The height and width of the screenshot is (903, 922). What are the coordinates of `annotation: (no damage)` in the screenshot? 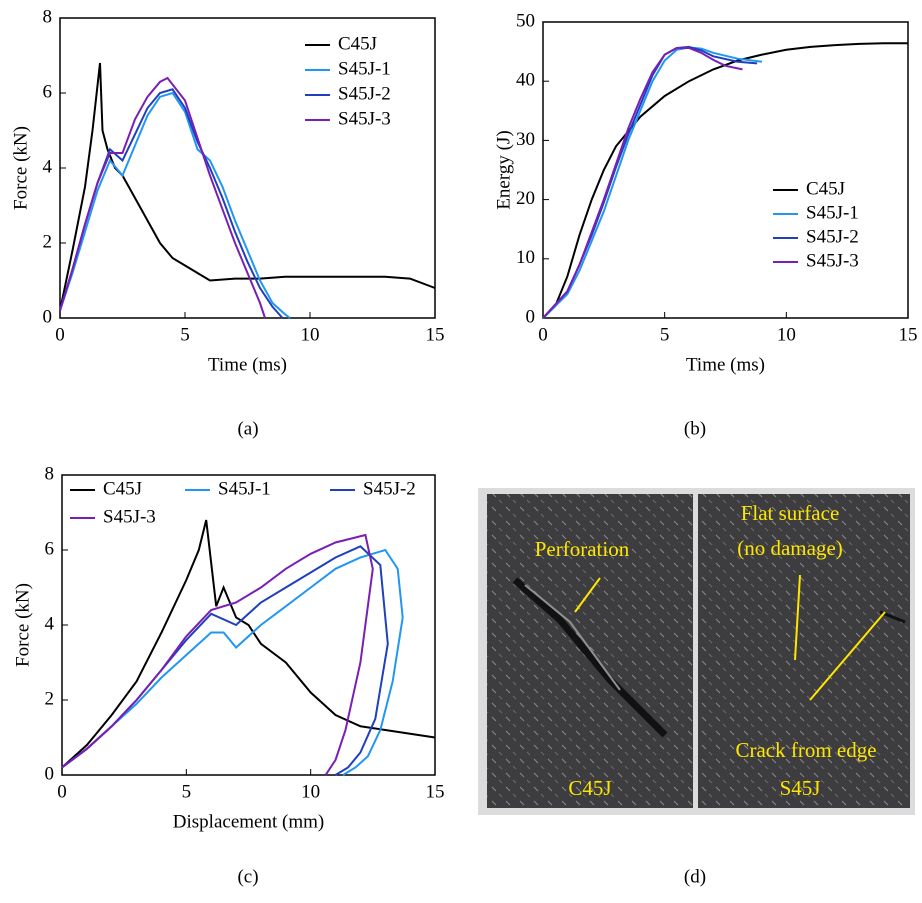 It's located at (790, 548).